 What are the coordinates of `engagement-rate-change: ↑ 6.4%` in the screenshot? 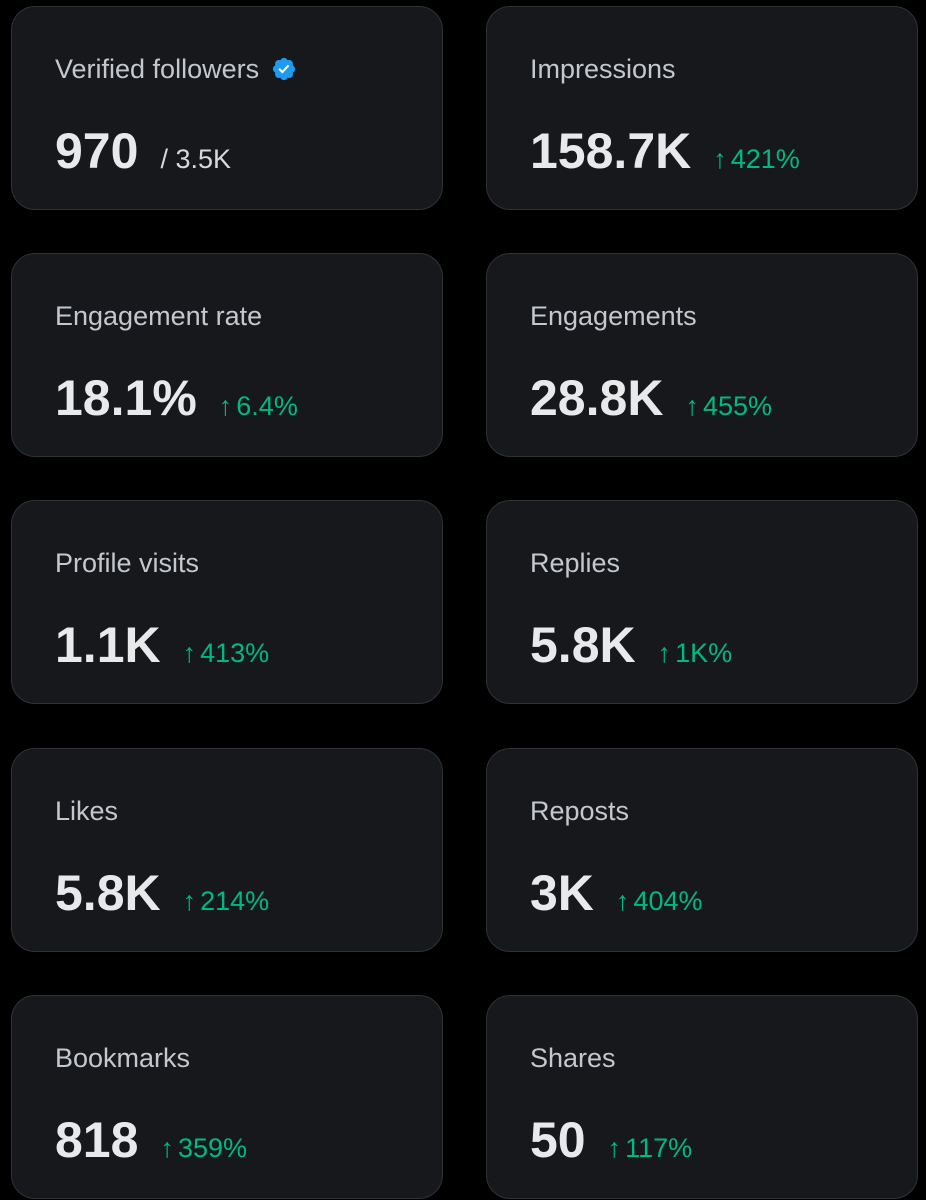 It's located at (258, 406).